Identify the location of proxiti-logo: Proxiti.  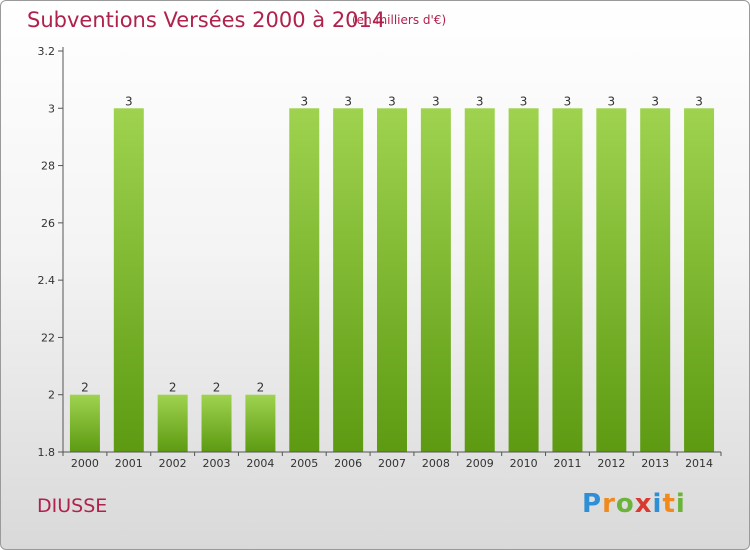
(634, 504).